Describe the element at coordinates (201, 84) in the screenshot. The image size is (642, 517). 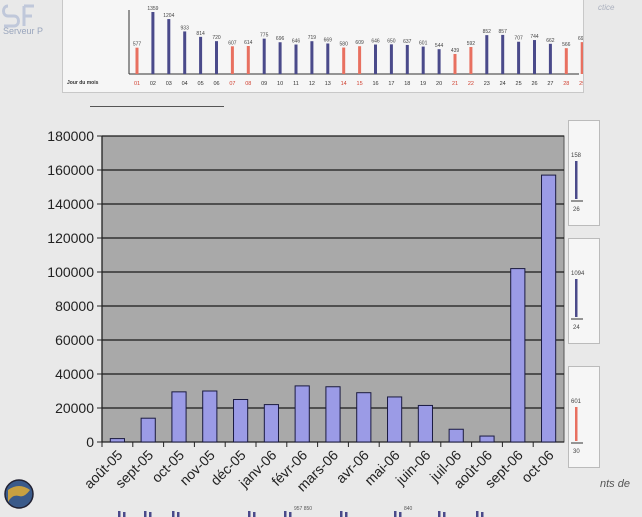
I see `daily-day-label: 05` at that location.